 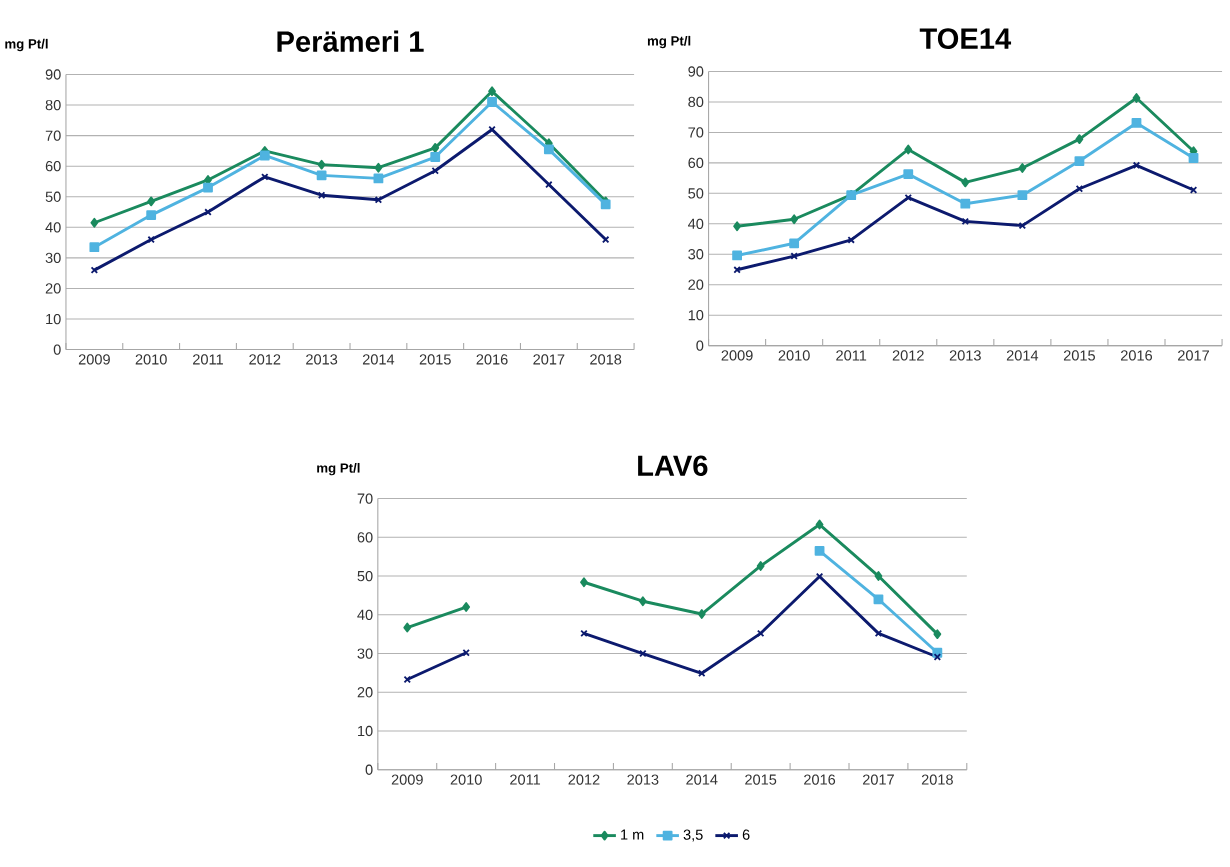 I want to click on chart-title: Perämeri 1, so click(x=350, y=41).